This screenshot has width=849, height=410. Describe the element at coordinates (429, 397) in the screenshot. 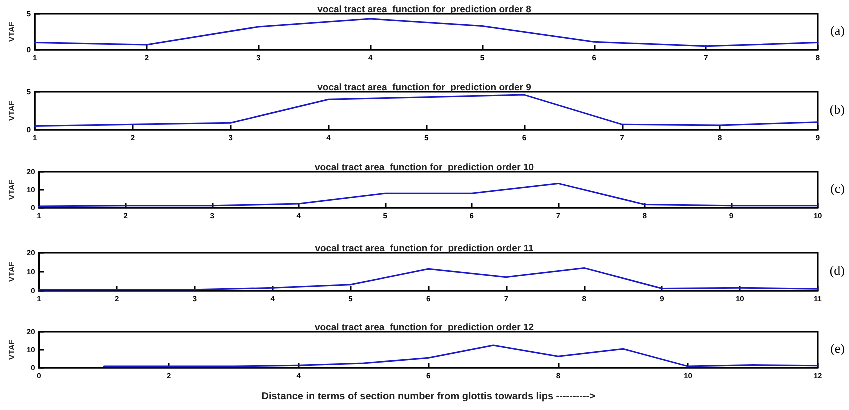

I see `x-axis-title: Distance in terms of section number from glottis towards lips ---------->` at that location.